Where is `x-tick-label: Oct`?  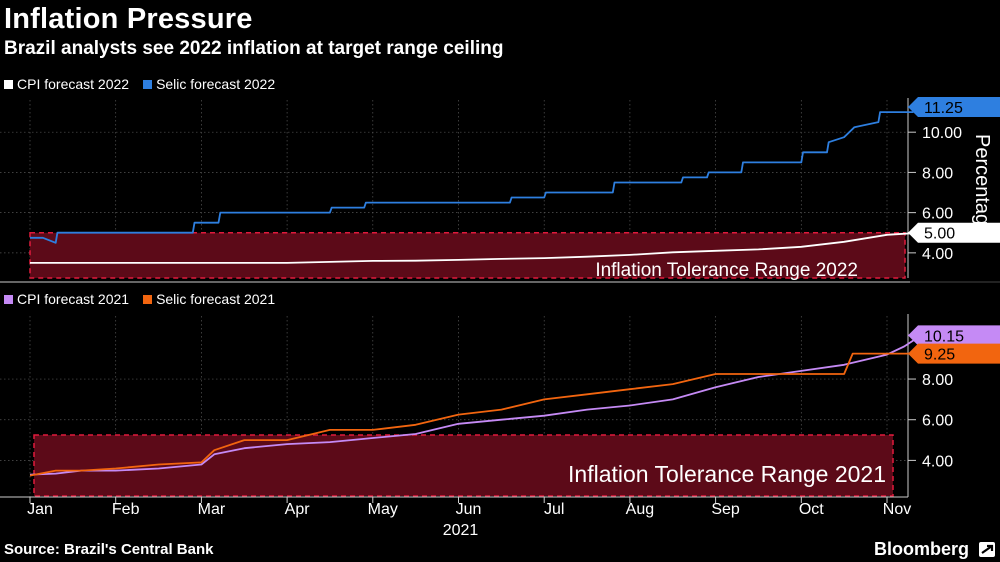 x-tick-label: Oct is located at coordinates (811, 509).